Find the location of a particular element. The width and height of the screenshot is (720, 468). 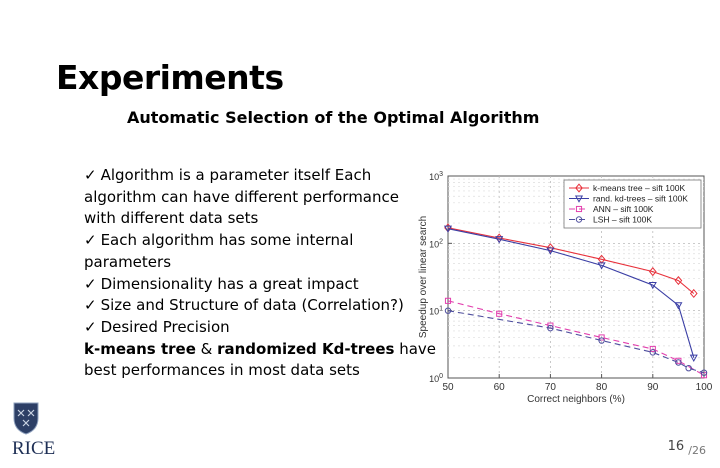

summary-bold-kdtrees: randomized Kd-trees is located at coordinates (306, 348).